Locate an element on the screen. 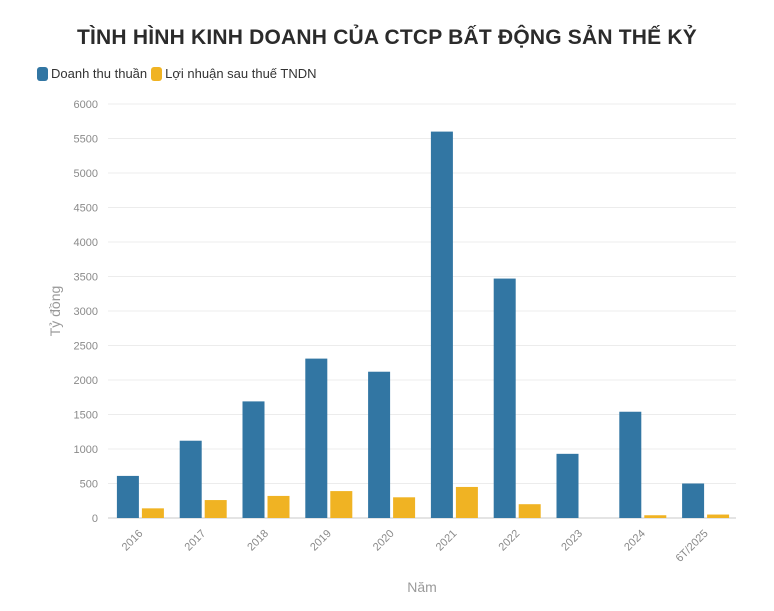 This screenshot has width=774, height=611. x-tick-label: 2023 is located at coordinates (572, 541).